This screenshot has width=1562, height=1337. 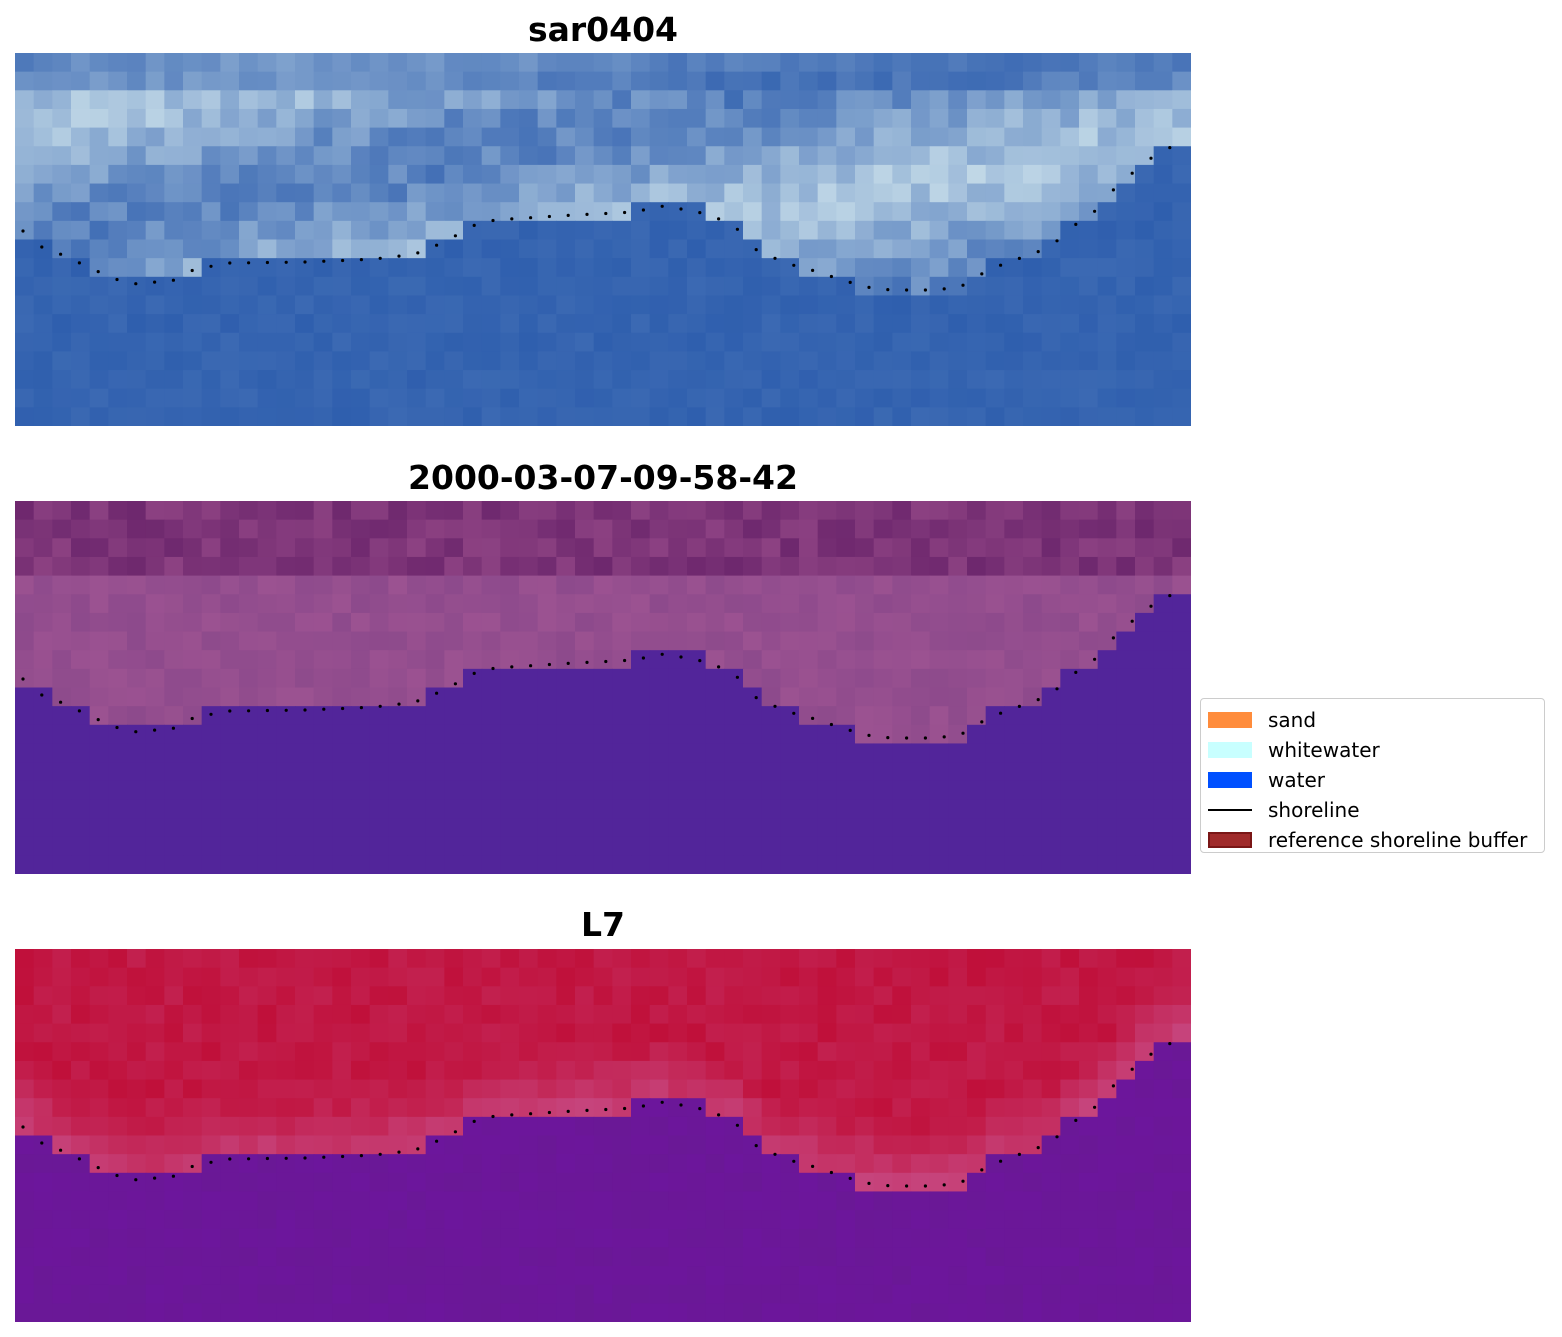 What do you see at coordinates (1230, 720) in the screenshot?
I see `sand-swatch` at bounding box center [1230, 720].